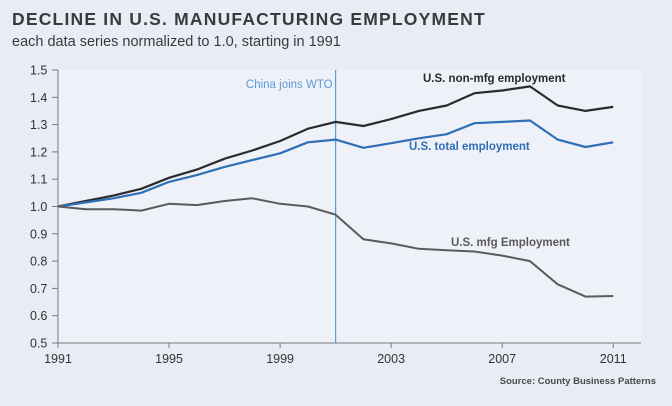  I want to click on y-tick-label: 0.7, so click(38, 289).